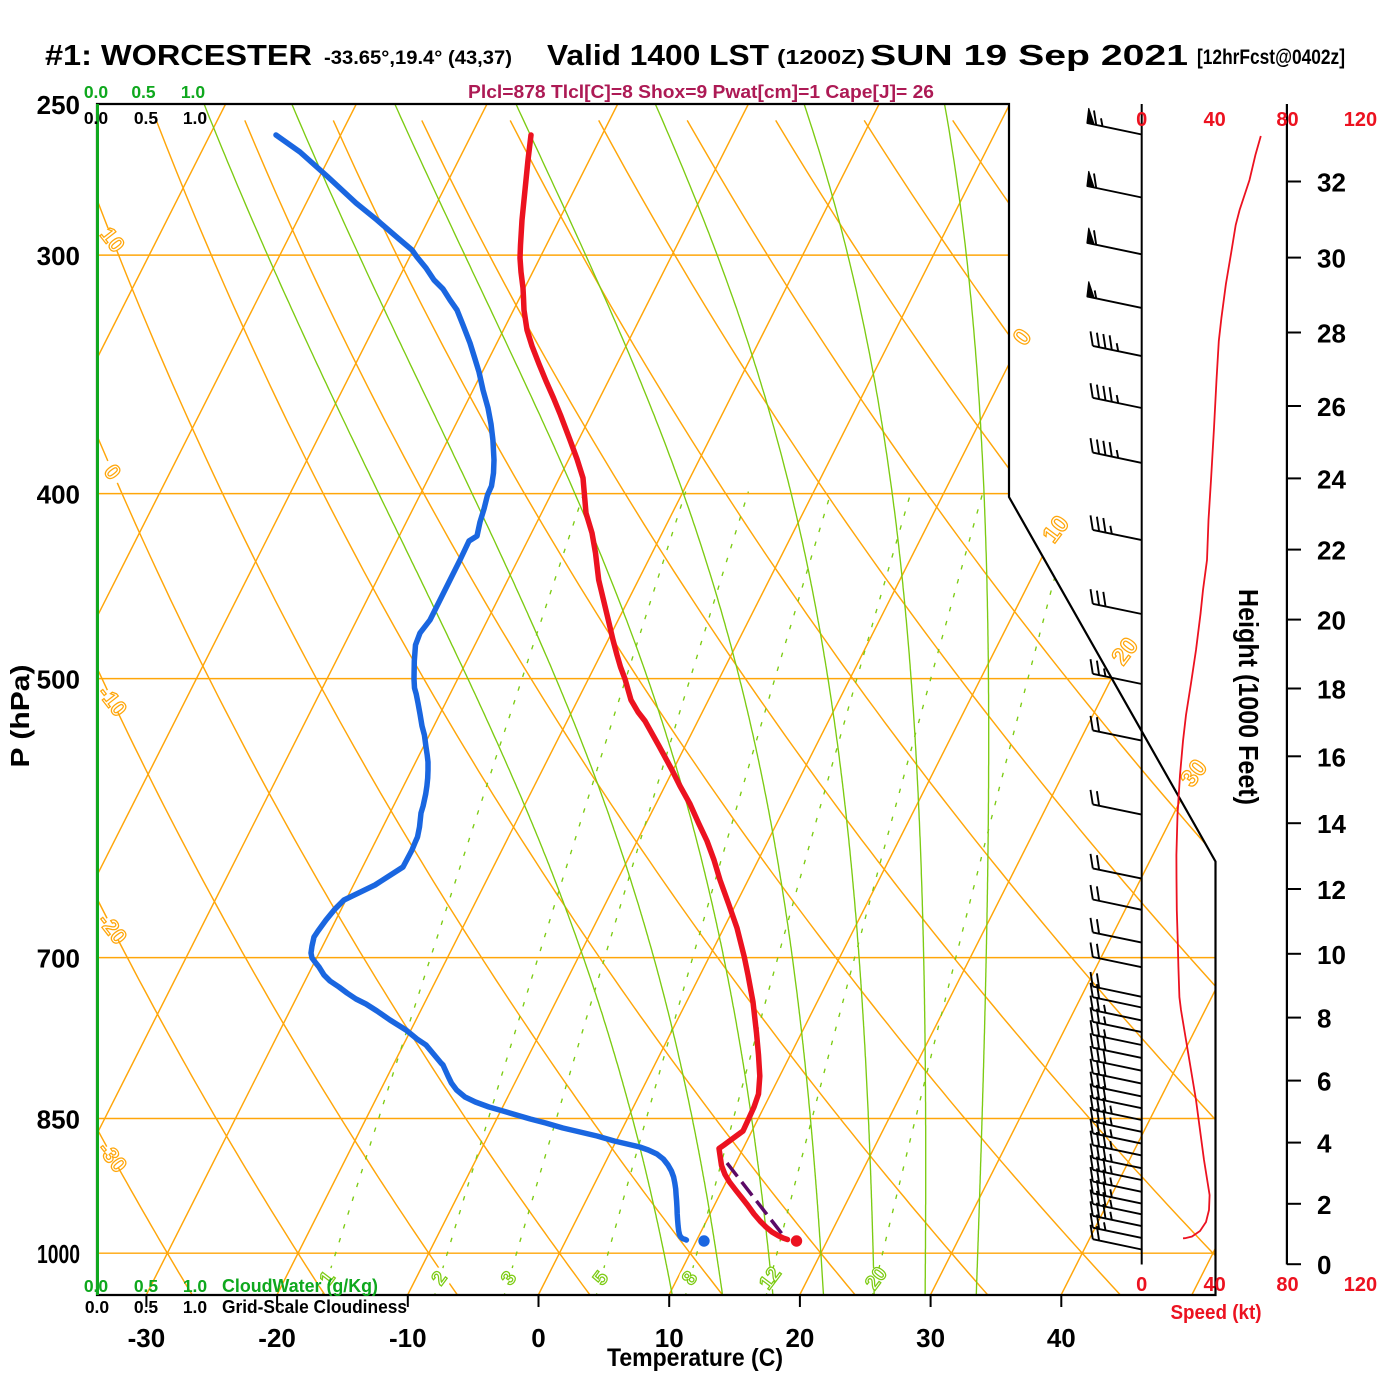 The image size is (1400, 1400). I want to click on svg-text: Height (1000 Feet), so click(1248, 697).